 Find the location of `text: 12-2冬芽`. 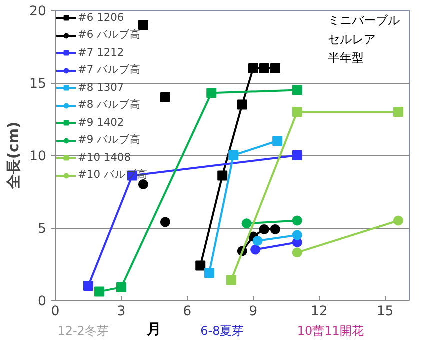

text: 12-2冬芽 is located at coordinates (83, 331).